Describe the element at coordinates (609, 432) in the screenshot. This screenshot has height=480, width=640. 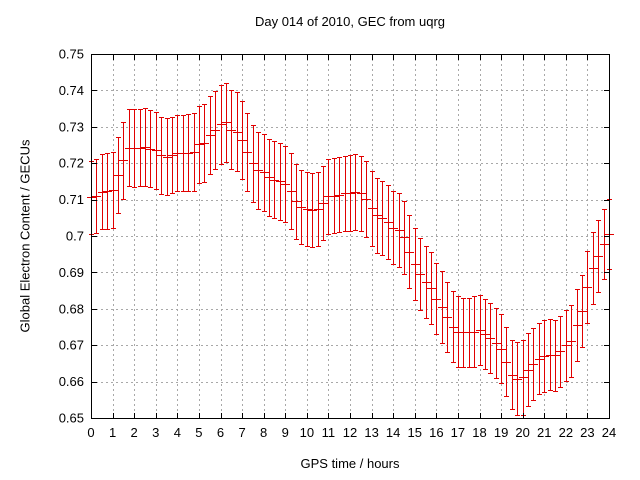
I see `x-tick-label: 24` at that location.